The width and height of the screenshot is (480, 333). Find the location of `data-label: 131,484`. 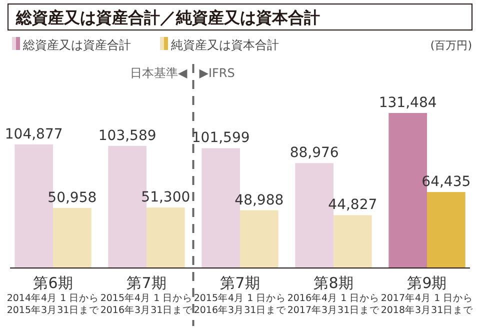

data-label: 131,484 is located at coordinates (407, 103).